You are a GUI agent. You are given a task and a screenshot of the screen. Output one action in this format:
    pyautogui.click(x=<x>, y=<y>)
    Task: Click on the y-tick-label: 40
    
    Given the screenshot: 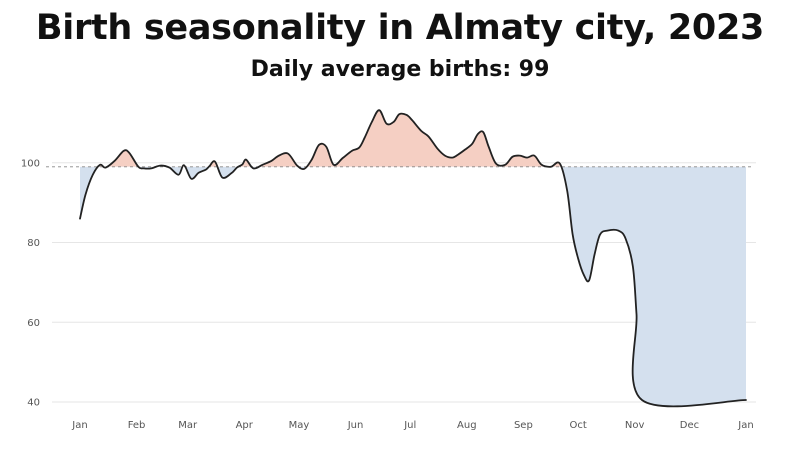 What is the action you would take?
    pyautogui.click(x=33, y=403)
    